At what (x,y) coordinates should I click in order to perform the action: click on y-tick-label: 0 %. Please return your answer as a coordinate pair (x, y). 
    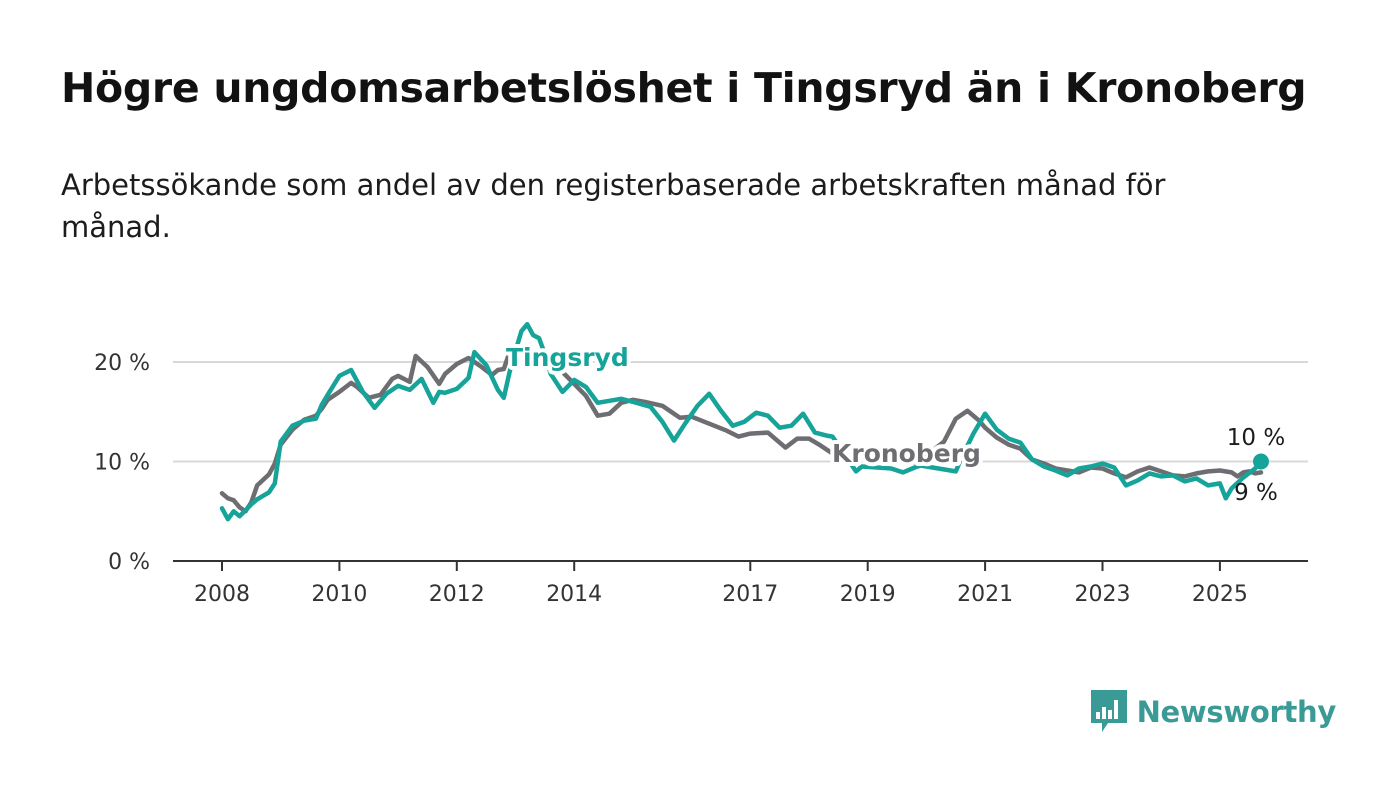
    Looking at the image, I should click on (129, 562).